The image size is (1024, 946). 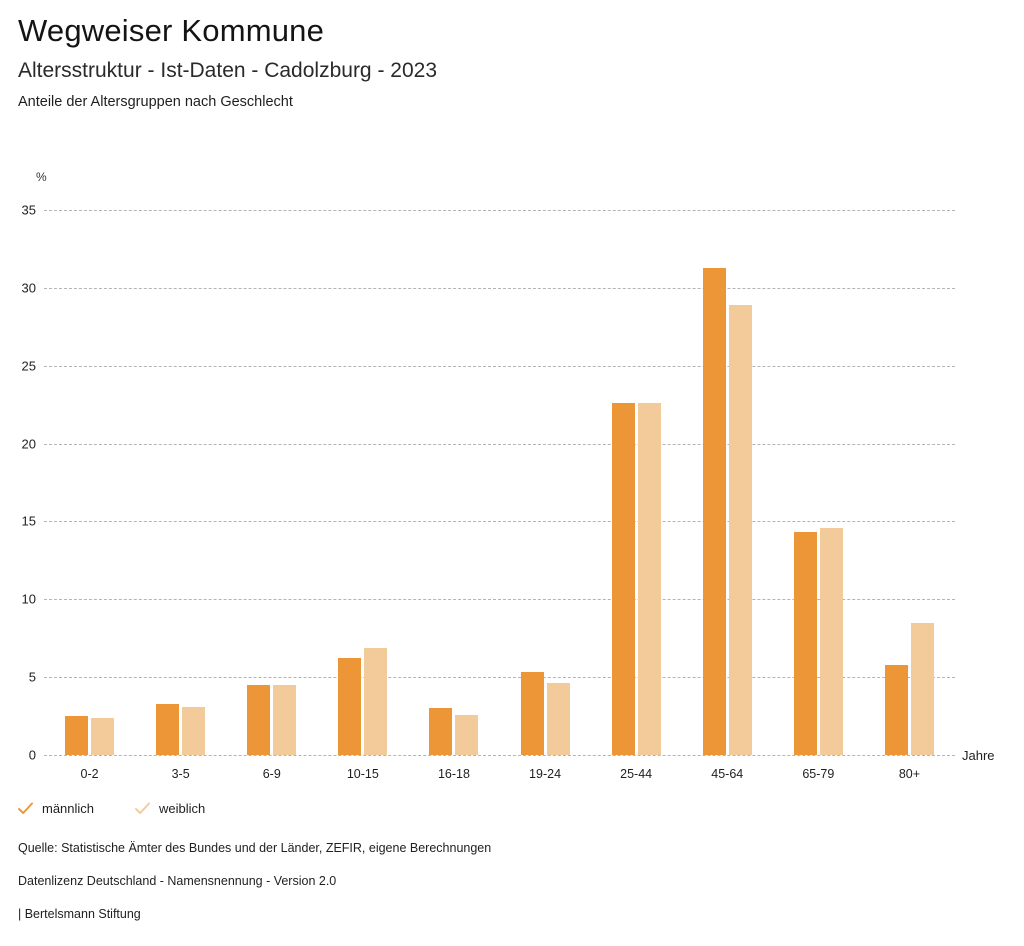 I want to click on y-axis-tick-label: 10, so click(x=28, y=599).